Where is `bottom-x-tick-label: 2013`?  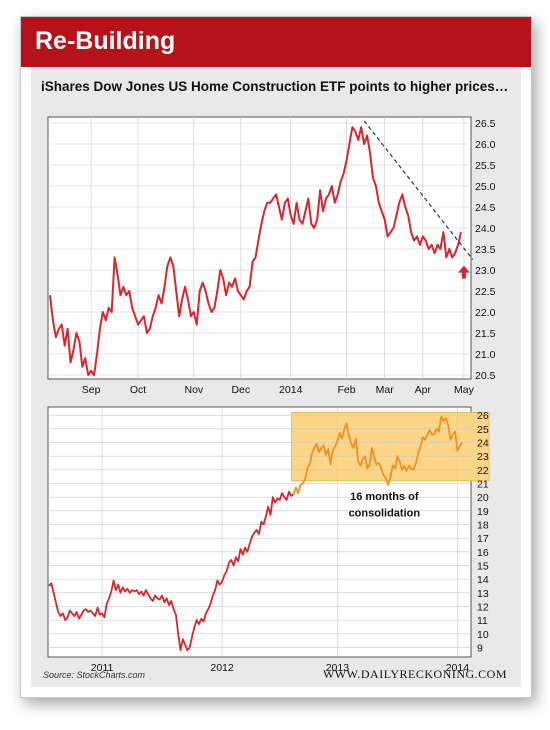
bottom-x-tick-label: 2013 is located at coordinates (338, 668).